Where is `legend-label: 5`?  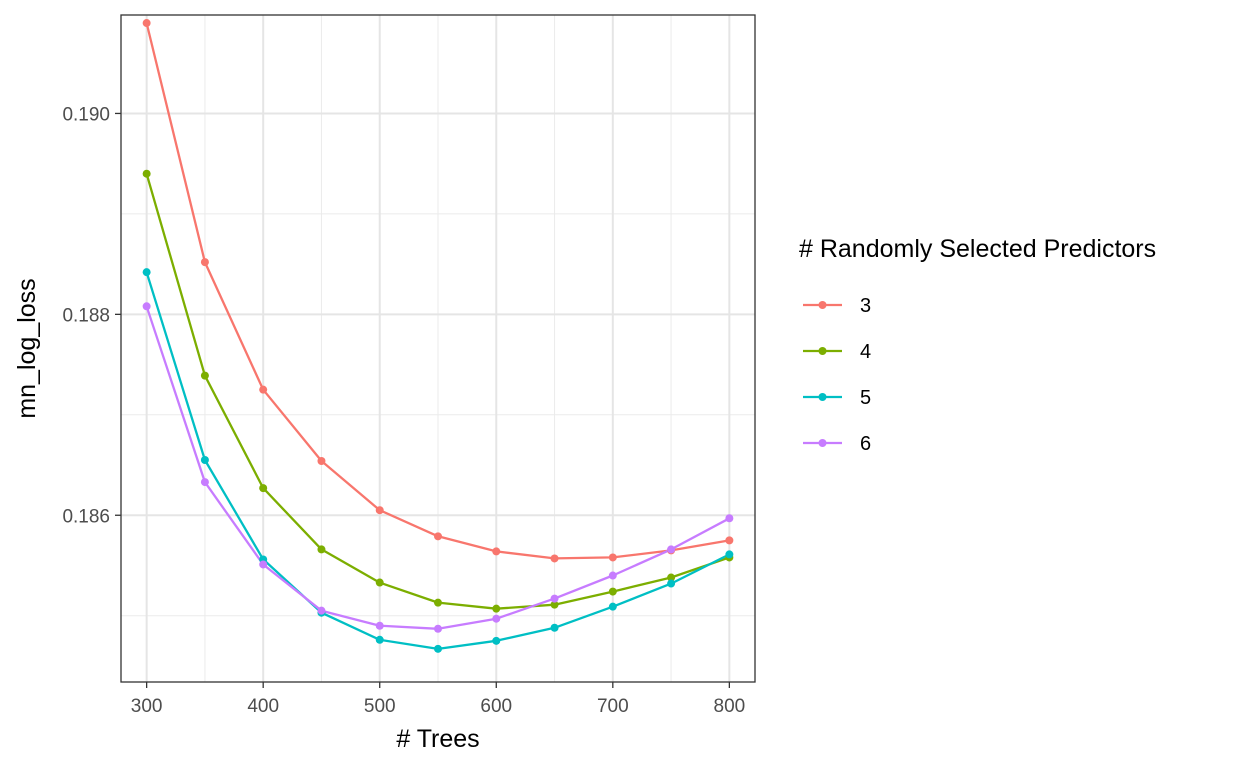 legend-label: 5 is located at coordinates (865, 398).